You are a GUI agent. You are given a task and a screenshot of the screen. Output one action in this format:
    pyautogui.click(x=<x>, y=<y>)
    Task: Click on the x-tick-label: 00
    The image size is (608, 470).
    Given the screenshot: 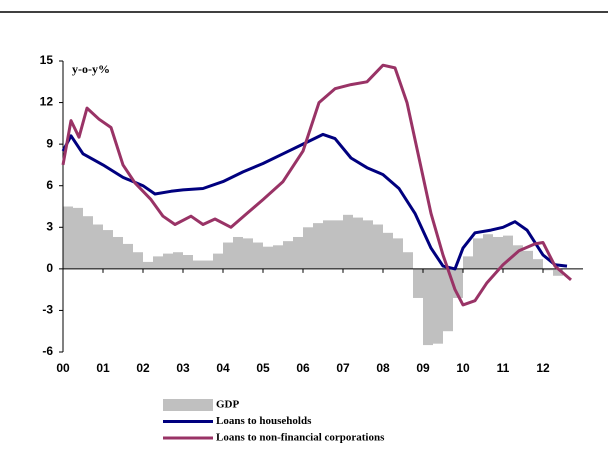 What is the action you would take?
    pyautogui.click(x=63, y=368)
    